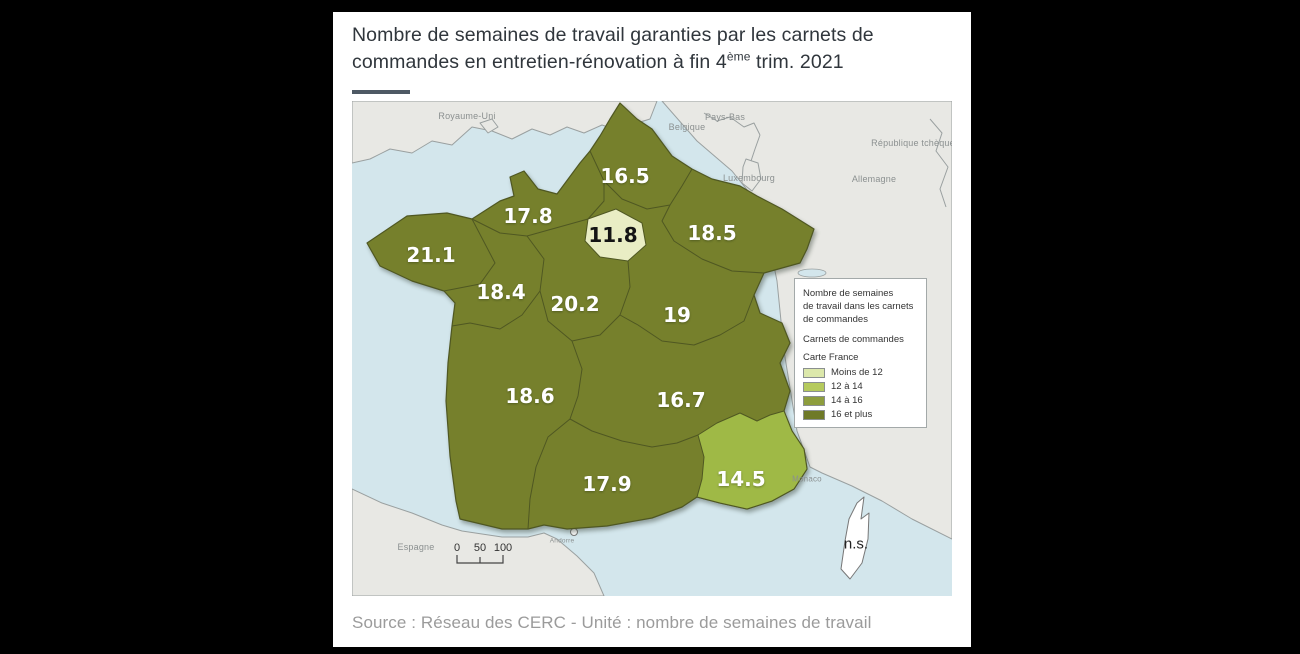 The height and width of the screenshot is (654, 1300). Describe the element at coordinates (480, 559) in the screenshot. I see `scale-bar` at that location.